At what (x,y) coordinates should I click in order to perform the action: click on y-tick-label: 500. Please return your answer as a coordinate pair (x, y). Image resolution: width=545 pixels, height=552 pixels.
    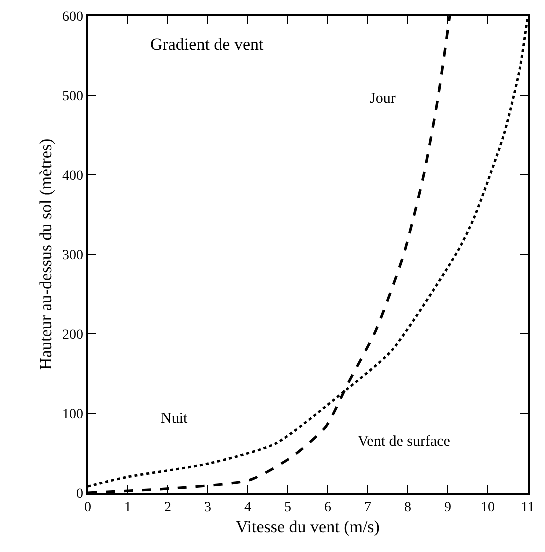
    Looking at the image, I should click on (73, 96).